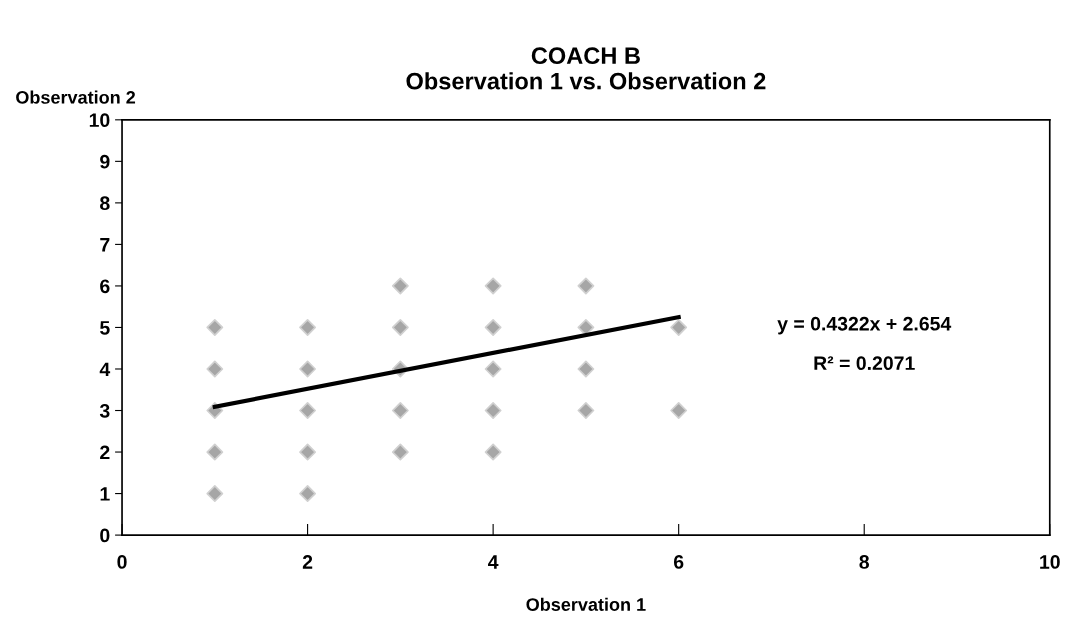 This screenshot has width=1080, height=634. What do you see at coordinates (864, 363) in the screenshot?
I see `annotation: R² = 0.2071` at bounding box center [864, 363].